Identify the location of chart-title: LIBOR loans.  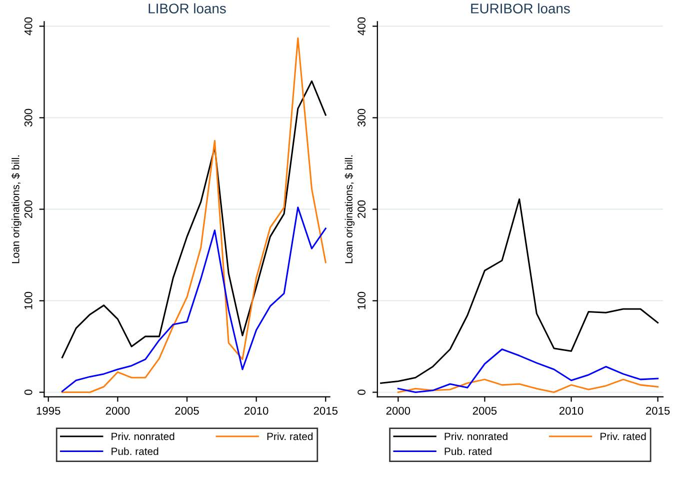
(187, 8).